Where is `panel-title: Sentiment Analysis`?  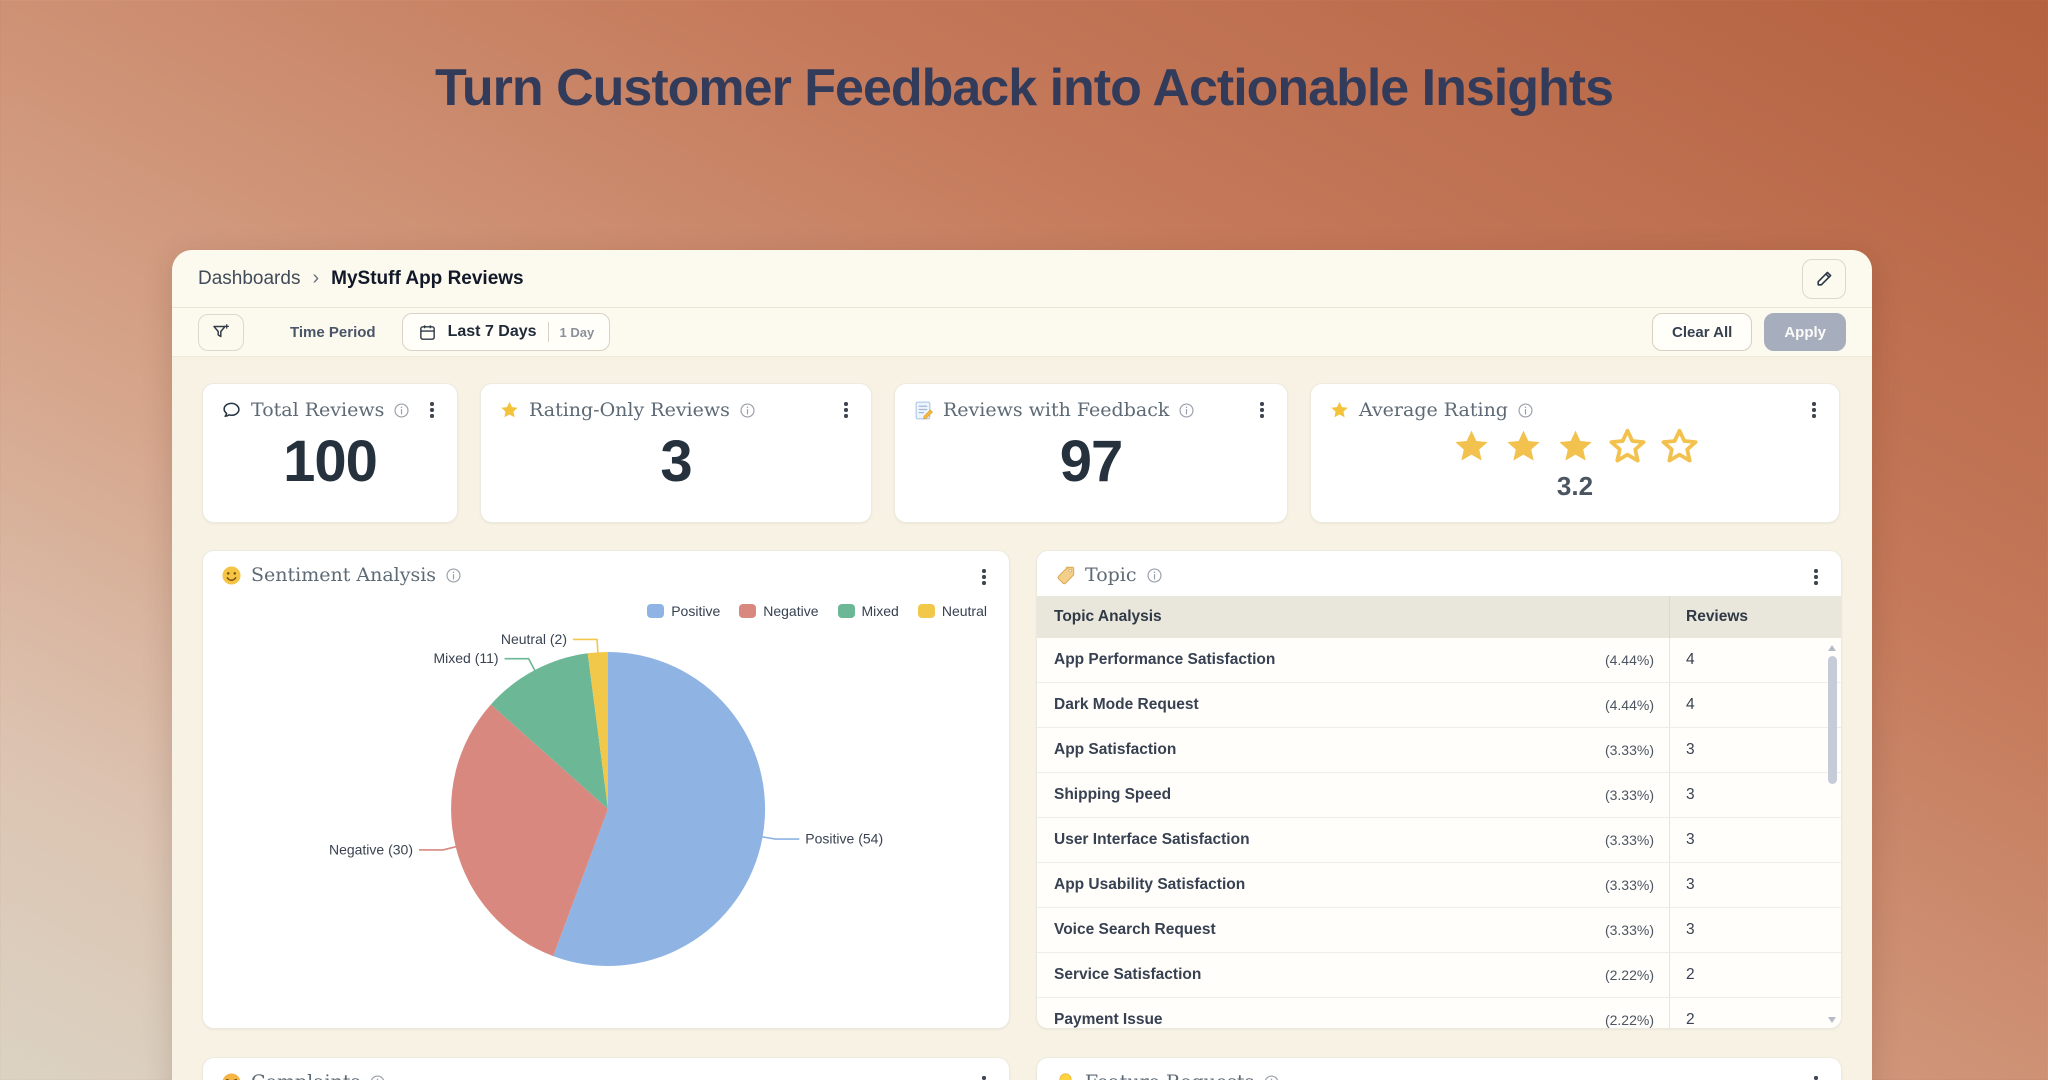
panel-title: Sentiment Analysis is located at coordinates (344, 575).